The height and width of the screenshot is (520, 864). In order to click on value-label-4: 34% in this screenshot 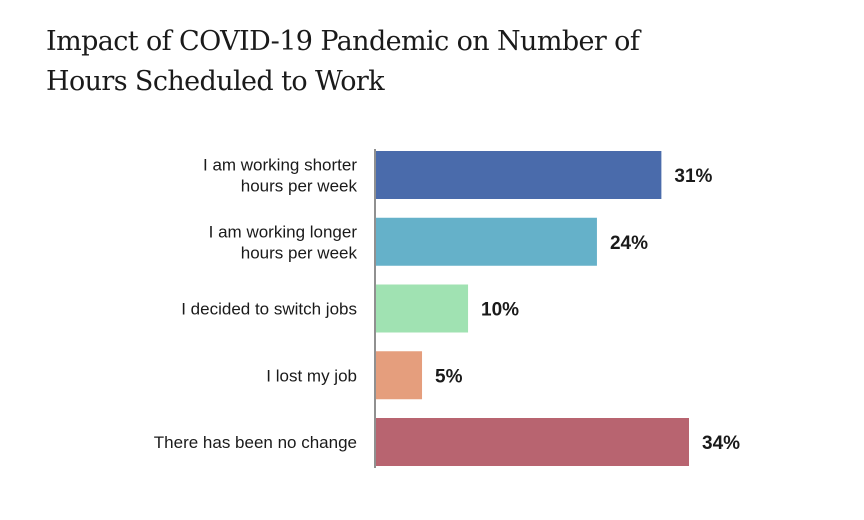, I will do `click(721, 443)`.